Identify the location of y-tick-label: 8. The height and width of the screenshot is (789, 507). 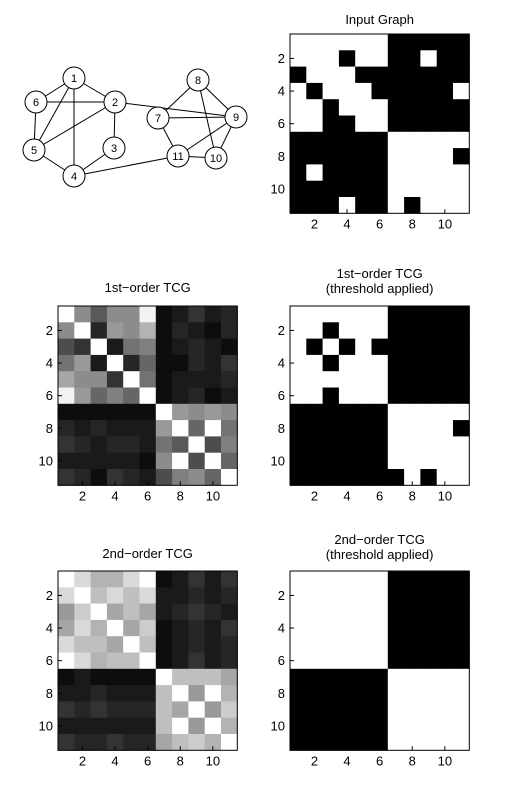
(281, 156).